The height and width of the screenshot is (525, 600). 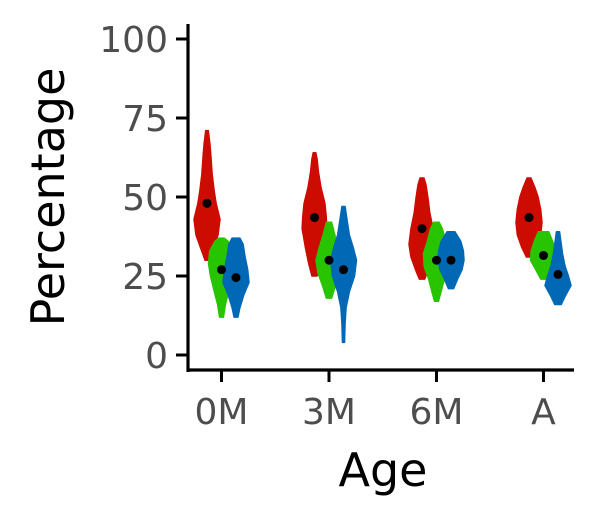 I want to click on y-ticks: 0 25 50 75 100, so click(x=143, y=198).